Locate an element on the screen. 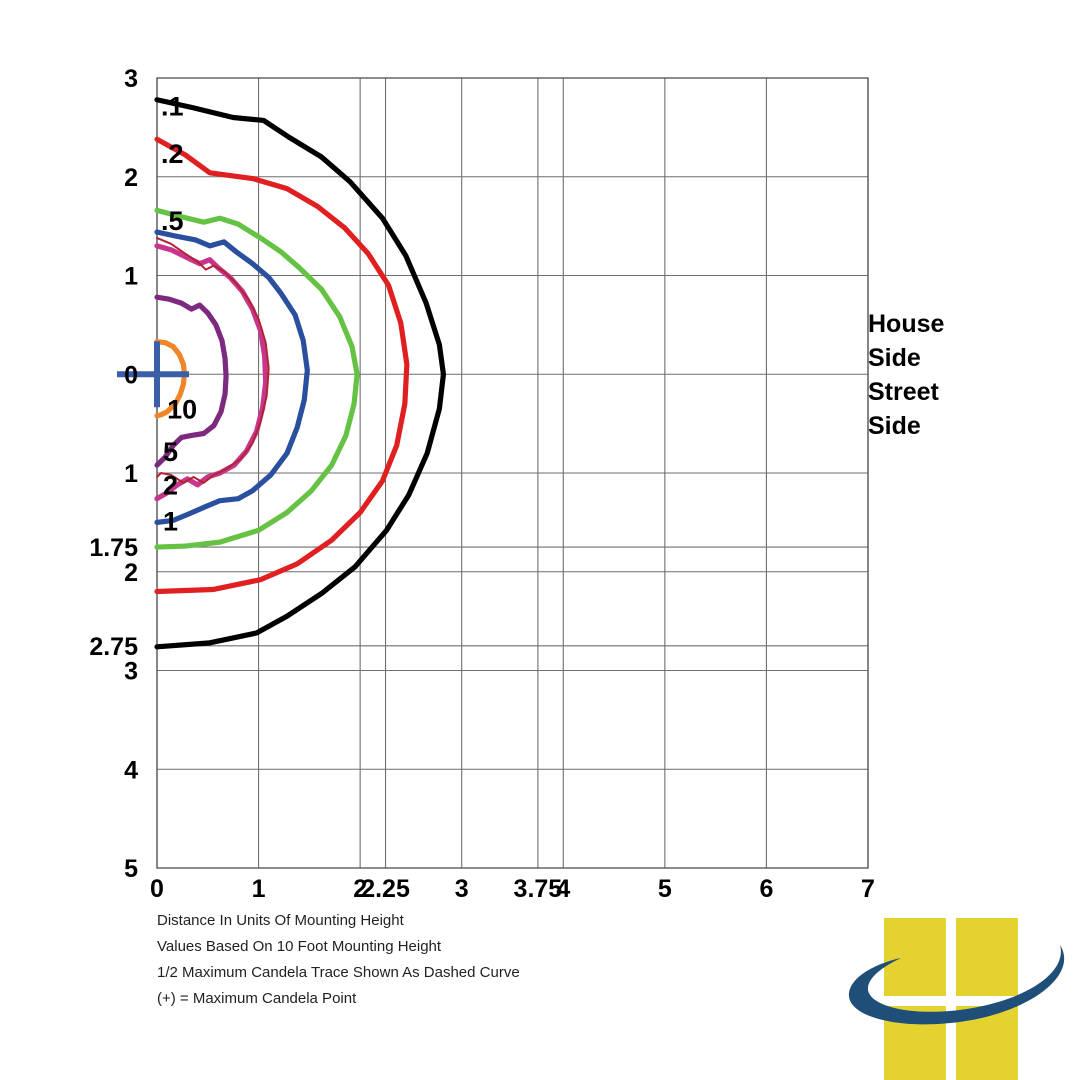 This screenshot has width=1080, height=1080. logo-swoosh is located at coordinates (956, 985).